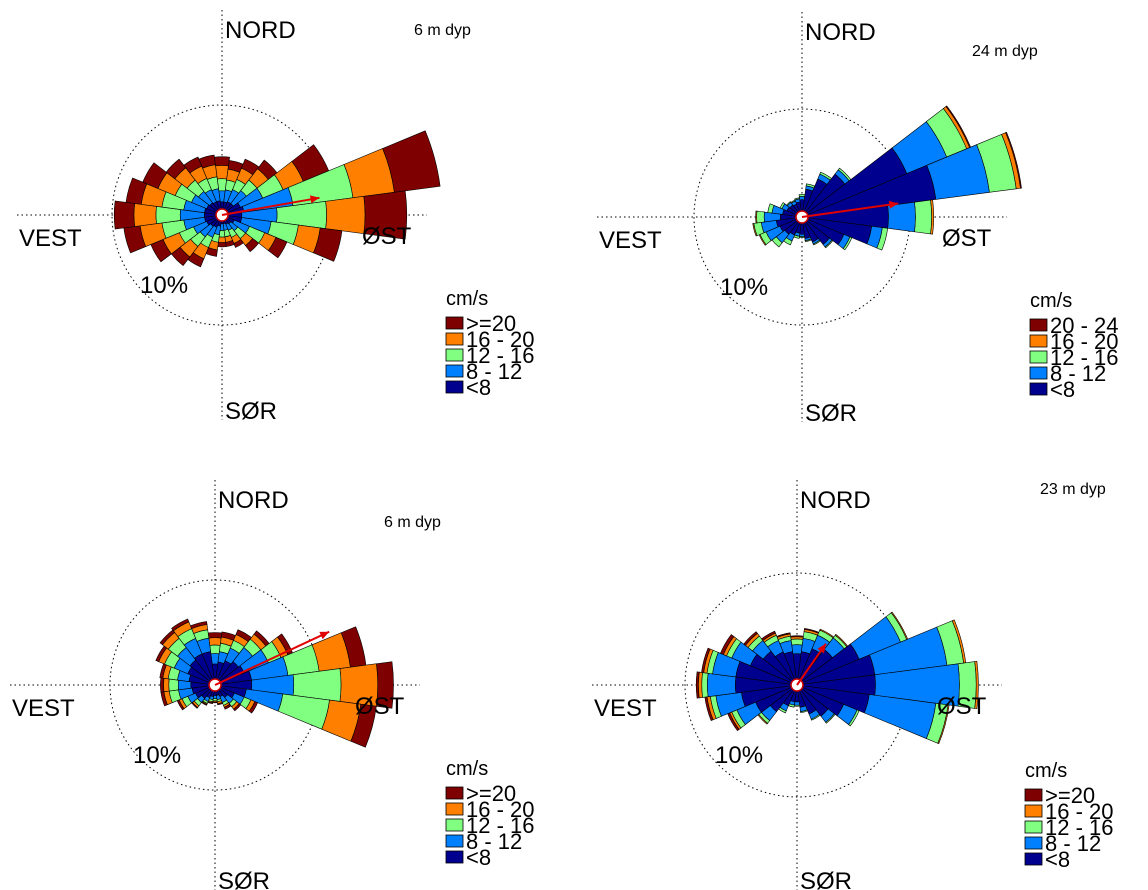  What do you see at coordinates (1005, 51) in the screenshot?
I see `depth-title: 24 m dyp` at bounding box center [1005, 51].